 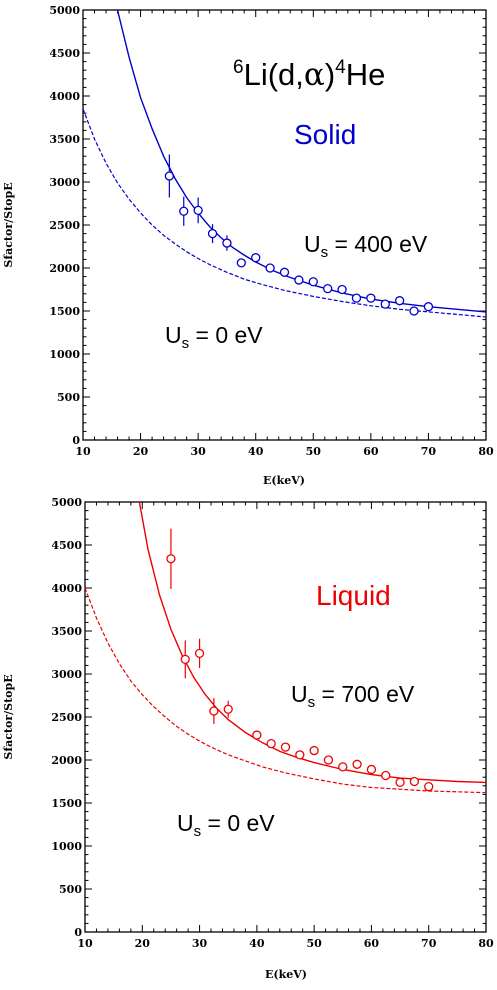 I want to click on top-x-tick-label: 80, so click(x=486, y=451).